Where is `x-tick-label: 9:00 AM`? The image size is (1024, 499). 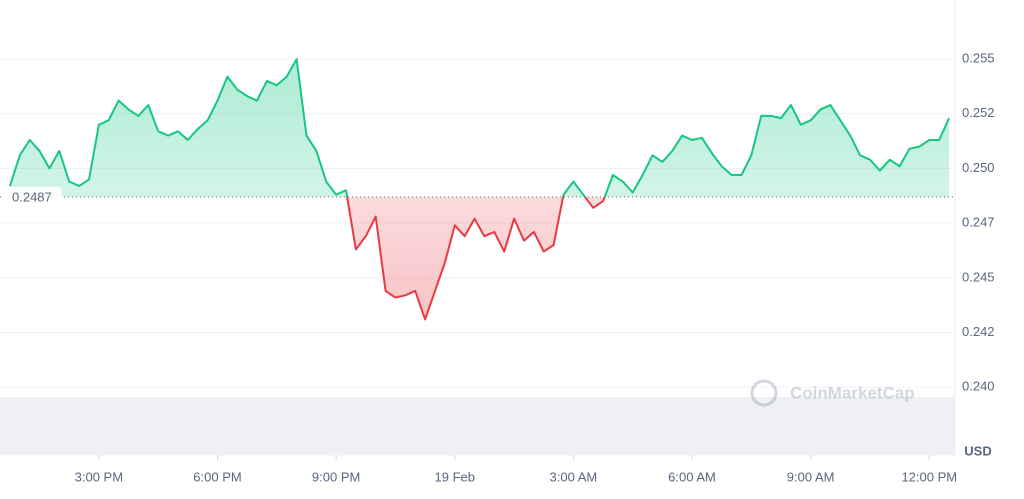
x-tick-label: 9:00 AM is located at coordinates (811, 476).